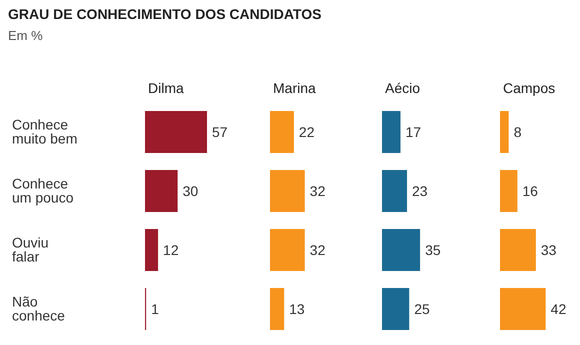  What do you see at coordinates (155, 308) in the screenshot?
I see `data-label: 1` at bounding box center [155, 308].